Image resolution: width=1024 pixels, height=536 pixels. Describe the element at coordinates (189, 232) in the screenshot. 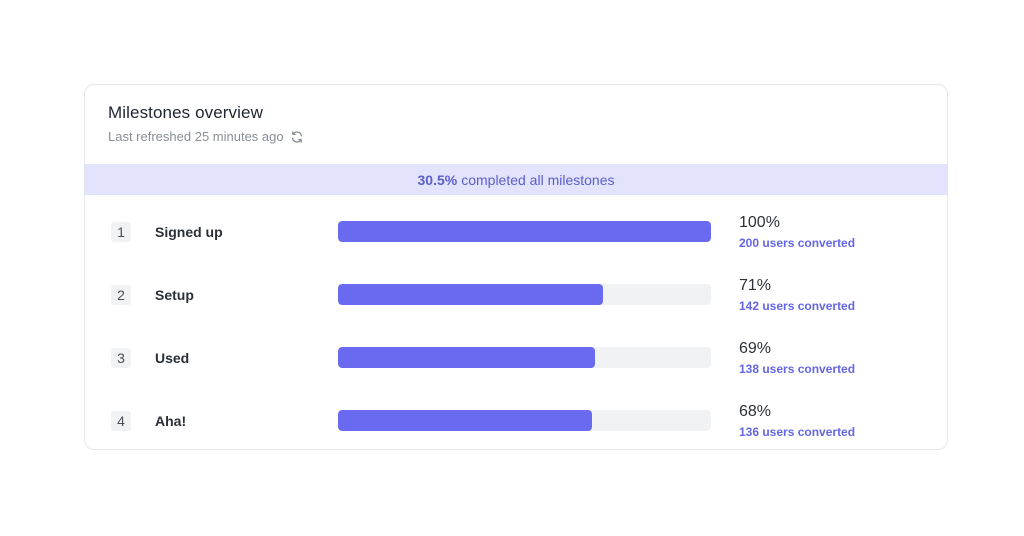

I see `milestone-label: Signed up` at that location.